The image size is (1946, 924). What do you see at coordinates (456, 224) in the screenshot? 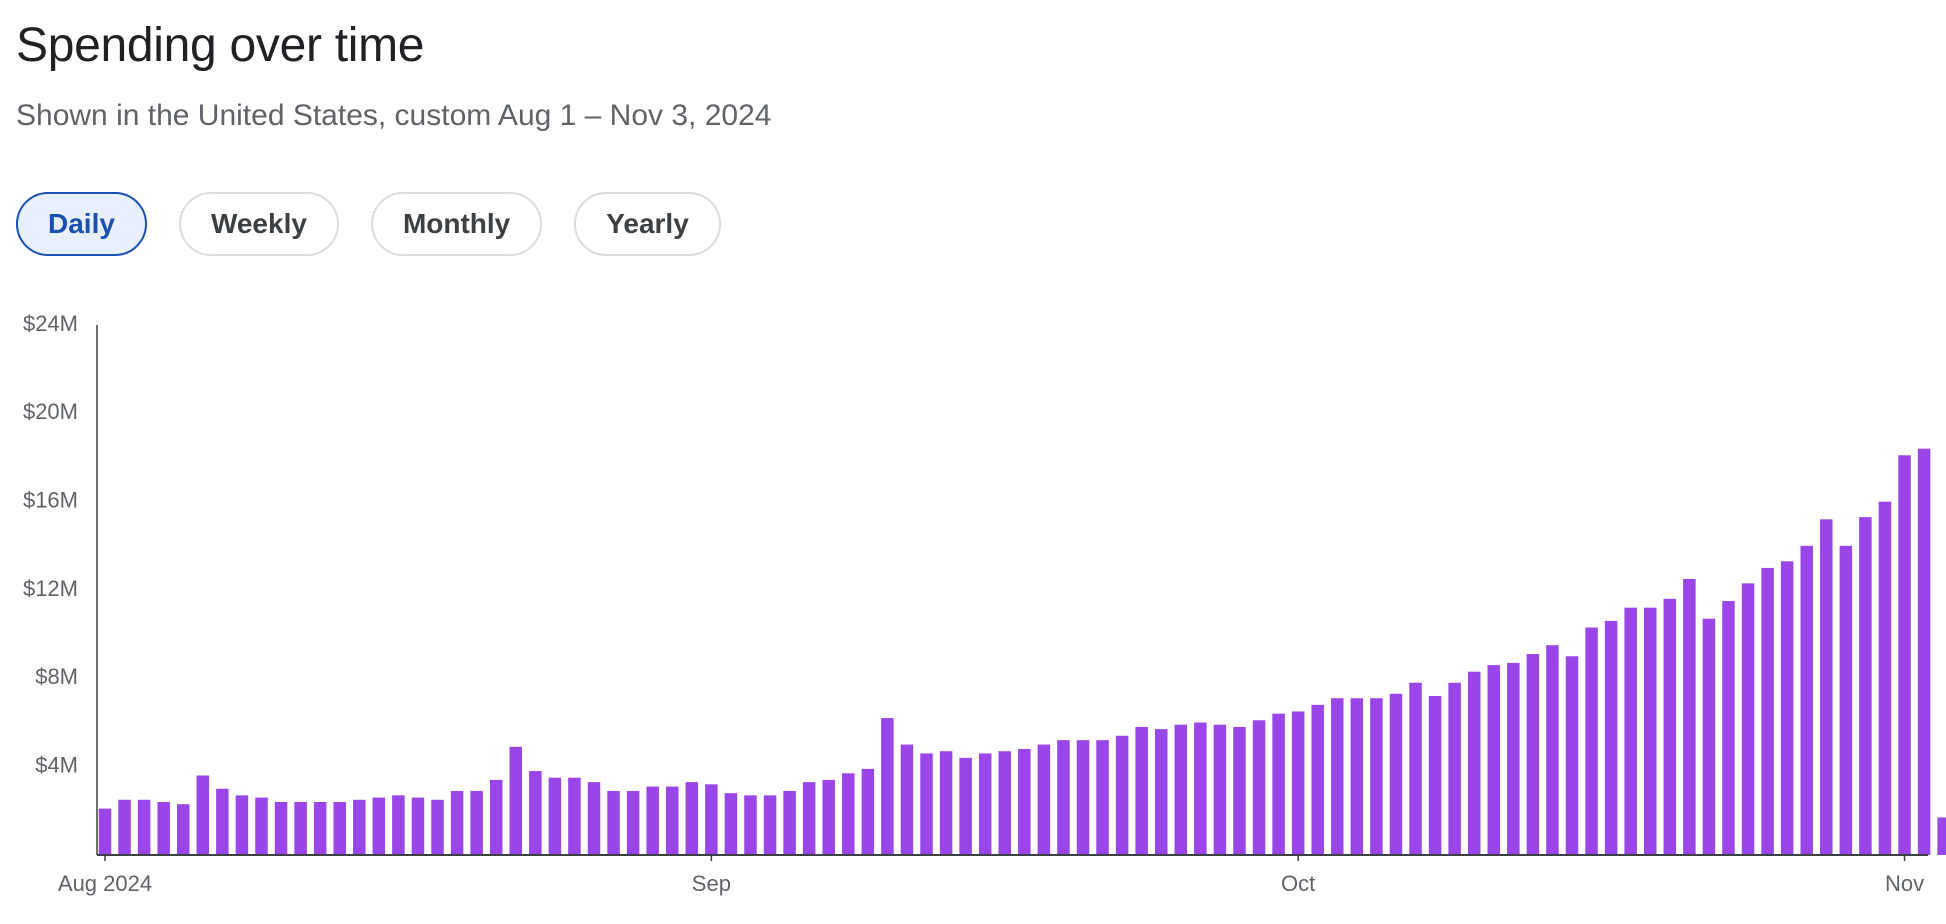
I see `monthly-toggle-button: Monthly` at bounding box center [456, 224].